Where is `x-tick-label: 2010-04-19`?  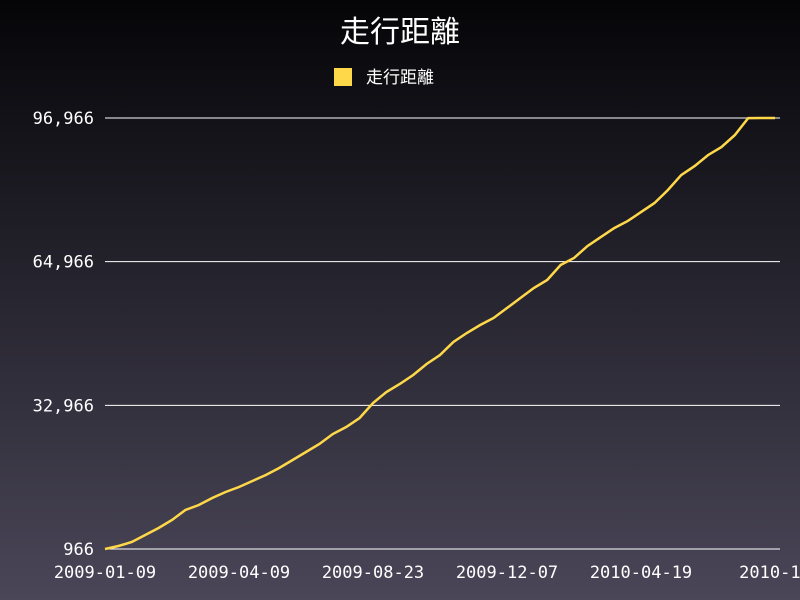
x-tick-label: 2010-04-19 is located at coordinates (641, 573).